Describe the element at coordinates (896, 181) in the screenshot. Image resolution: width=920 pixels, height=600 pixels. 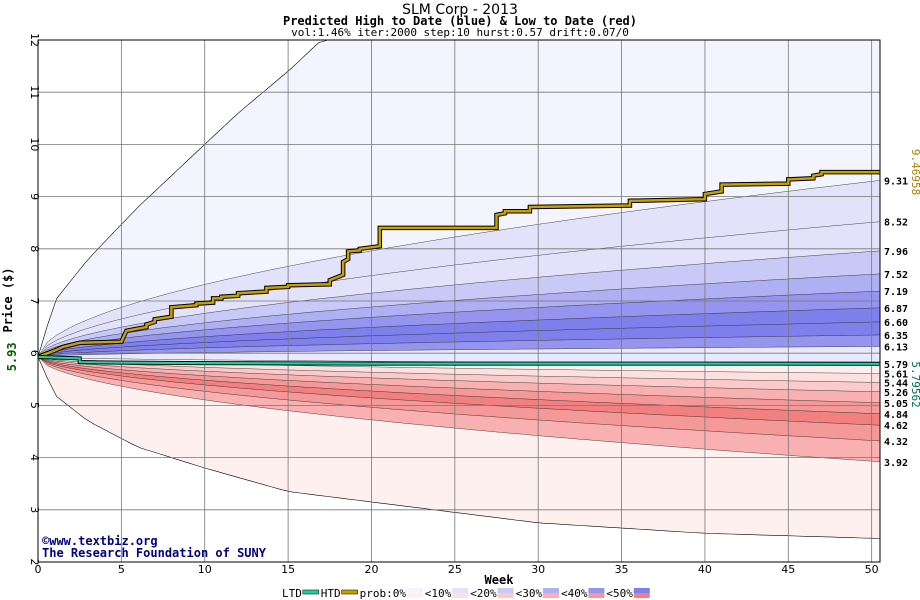
I see `end-value-label: 9.31` at that location.